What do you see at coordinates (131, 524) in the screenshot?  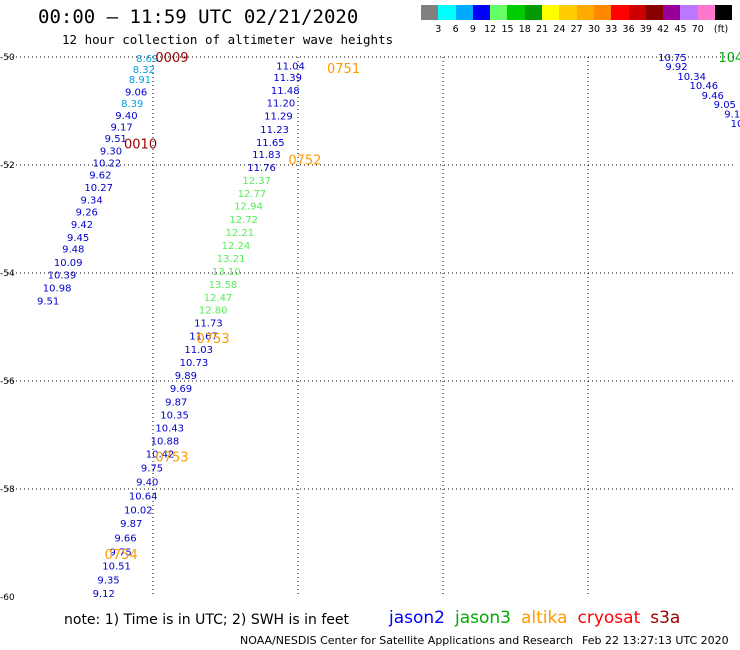 I see `wave-height-point: 9.87` at bounding box center [131, 524].